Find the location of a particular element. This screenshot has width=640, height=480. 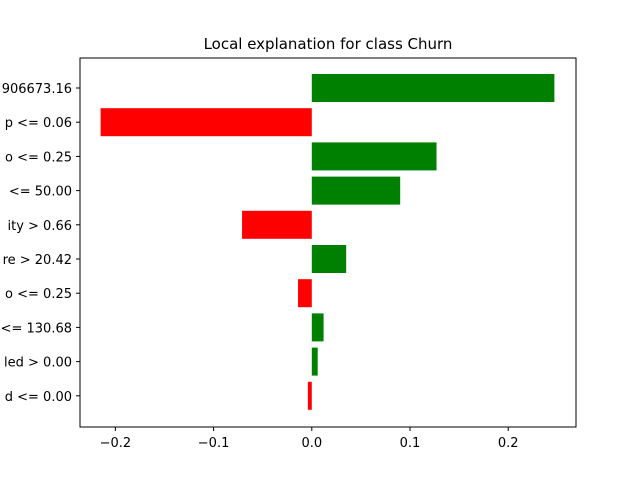

chart-title: Local explanation for class Churn is located at coordinates (328, 44).